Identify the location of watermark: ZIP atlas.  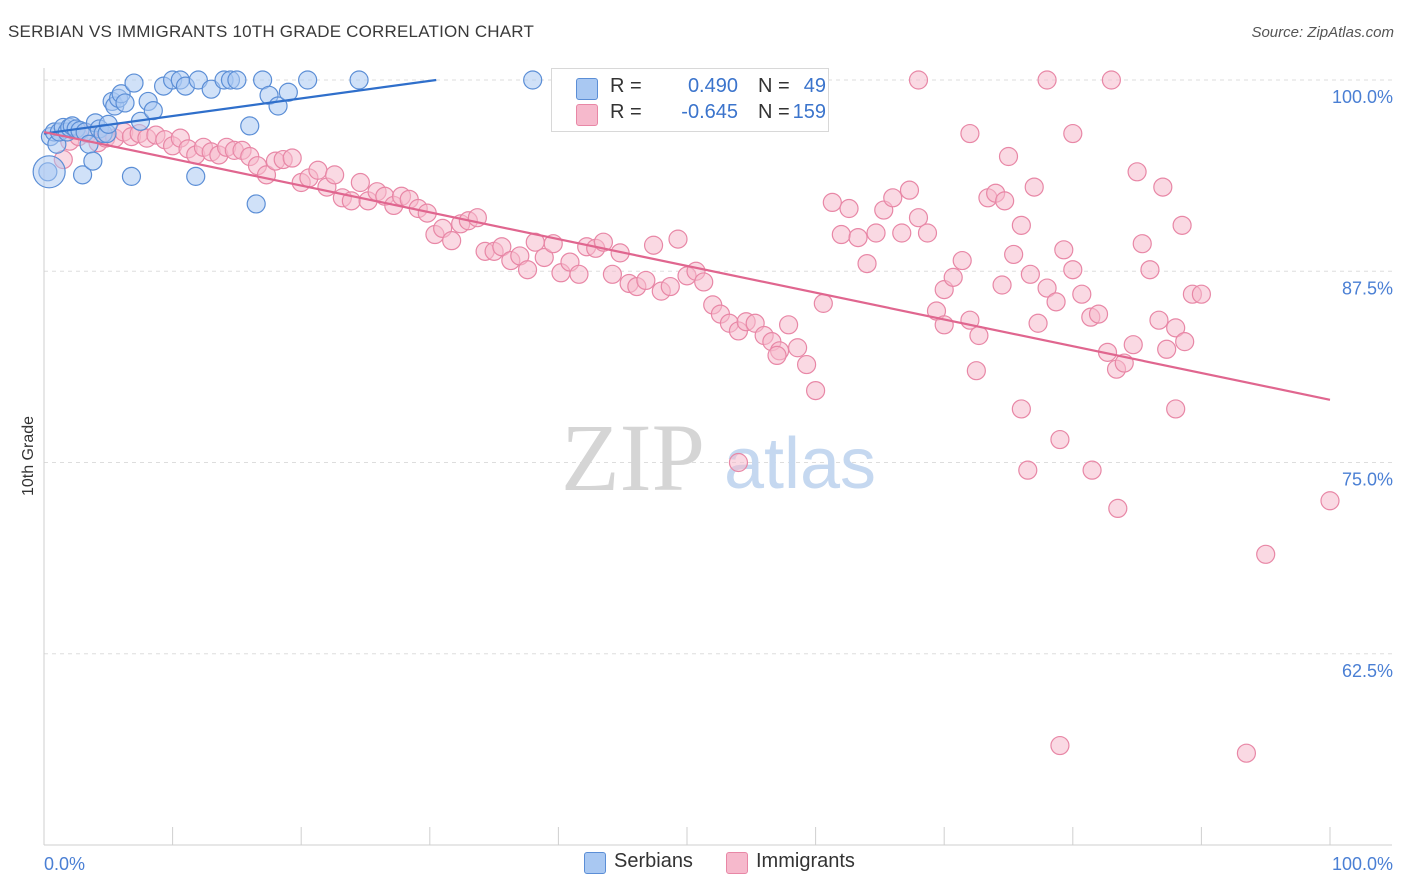
(718, 457).